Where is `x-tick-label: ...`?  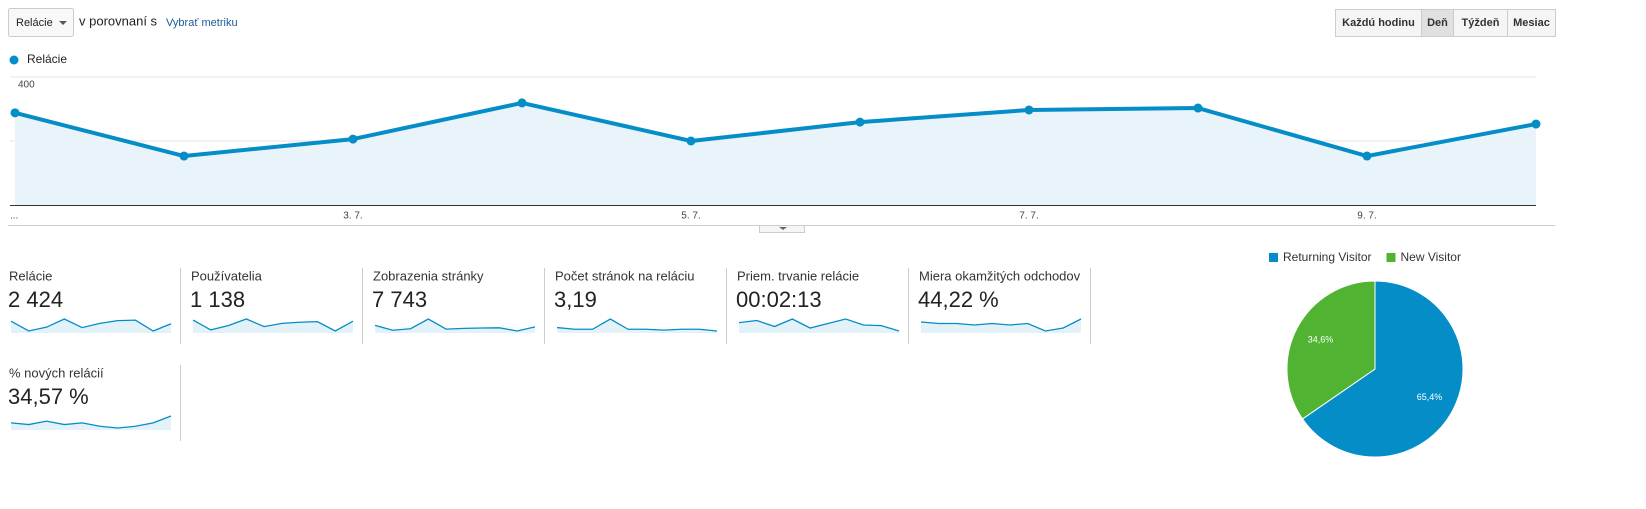 x-tick-label: ... is located at coordinates (14, 216).